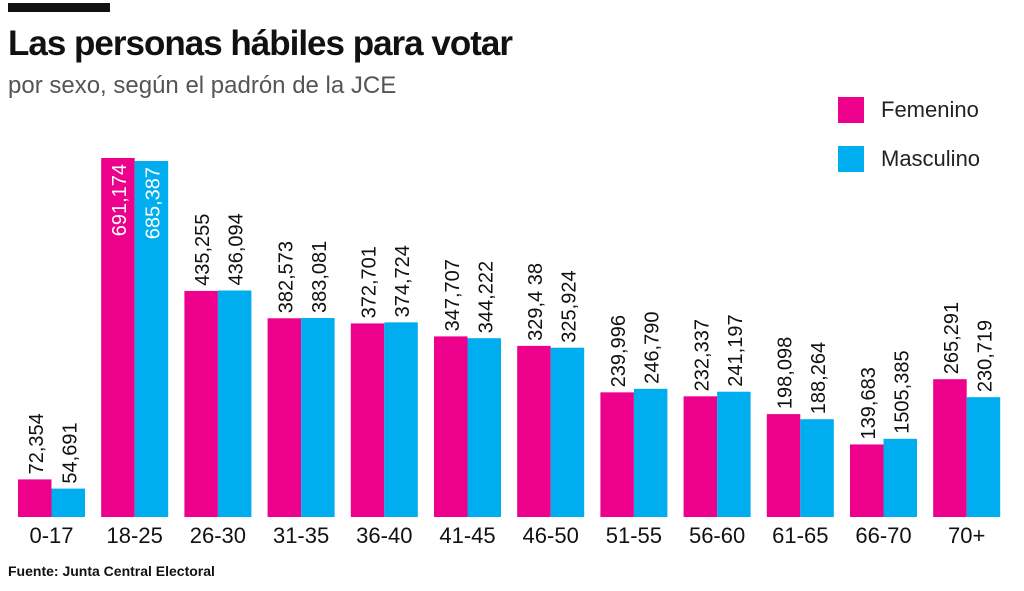 The width and height of the screenshot is (1024, 591). I want to click on data-label: 265,291, so click(952, 338).